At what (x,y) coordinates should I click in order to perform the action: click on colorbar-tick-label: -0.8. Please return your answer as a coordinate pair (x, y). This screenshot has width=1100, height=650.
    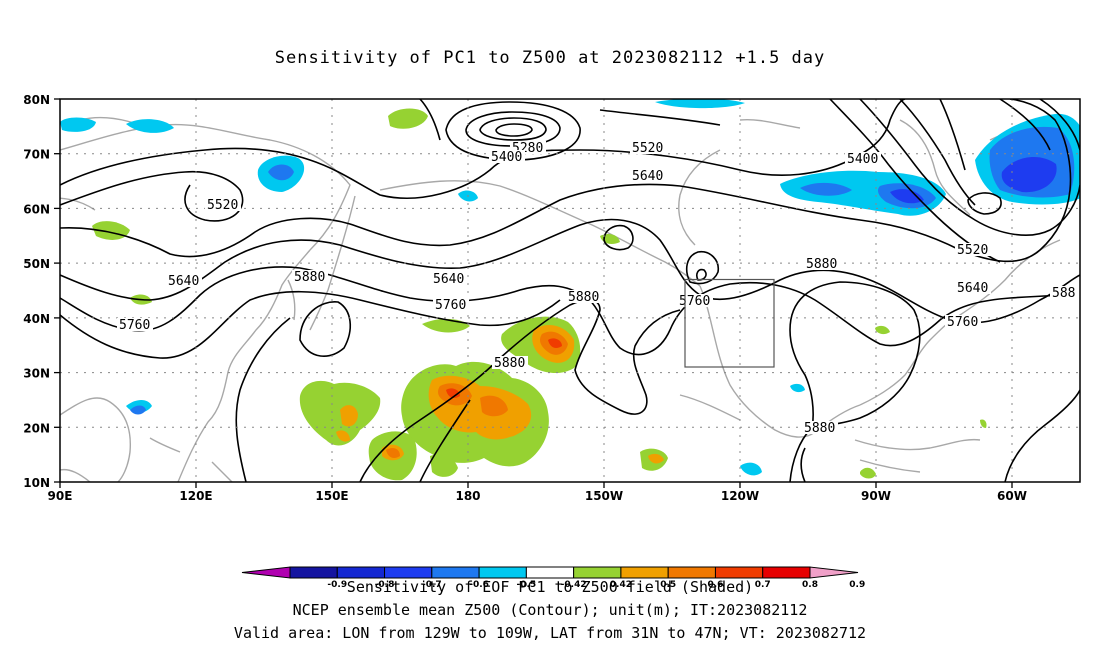
    Looking at the image, I should click on (385, 585).